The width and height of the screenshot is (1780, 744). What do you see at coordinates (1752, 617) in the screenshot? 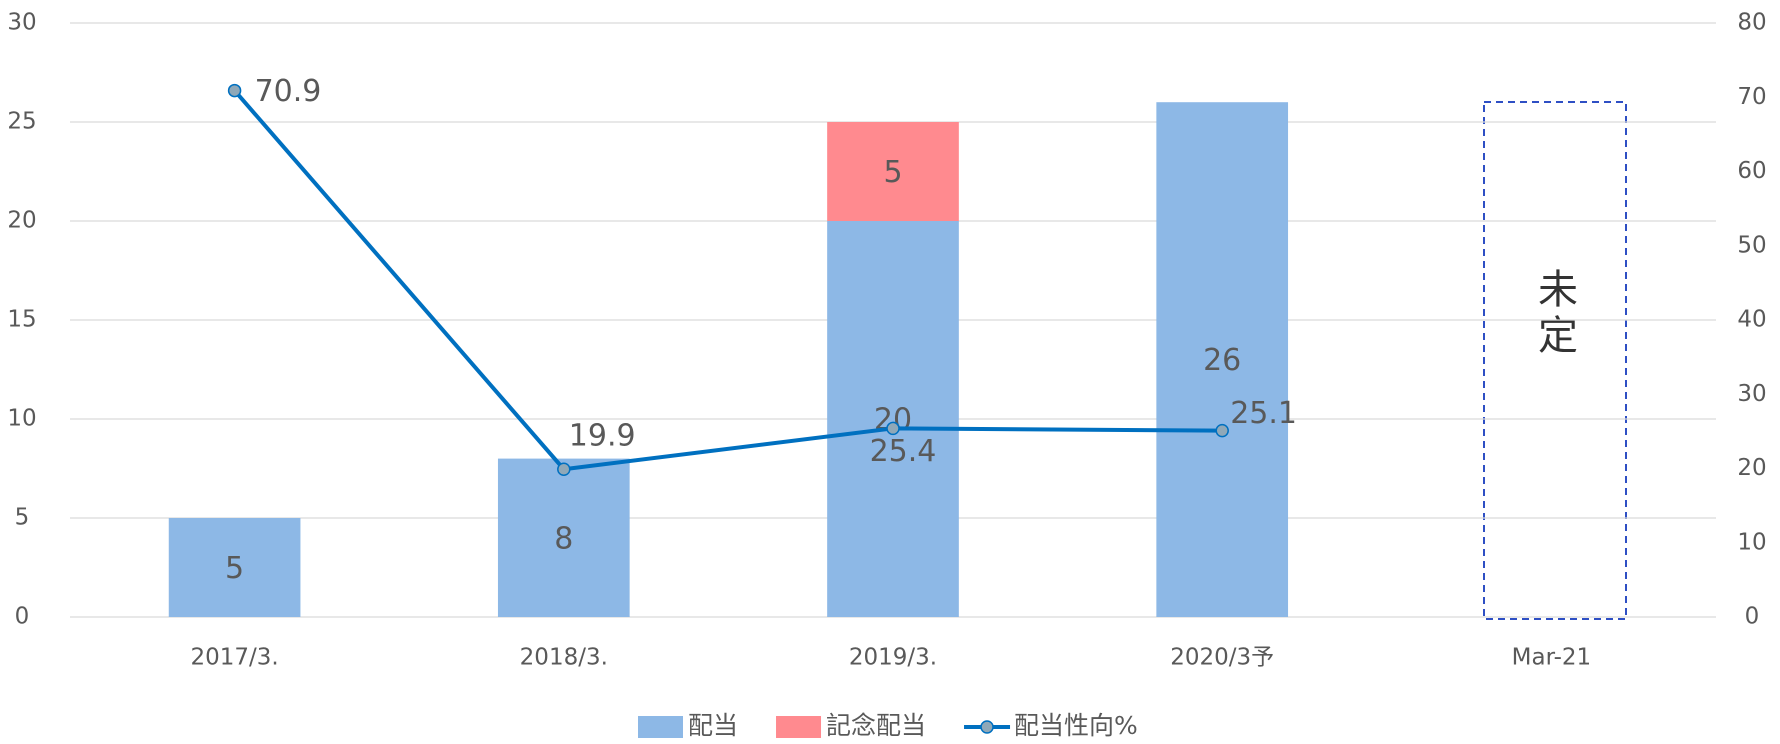
I see `y2-tick-label: 0` at bounding box center [1752, 617].